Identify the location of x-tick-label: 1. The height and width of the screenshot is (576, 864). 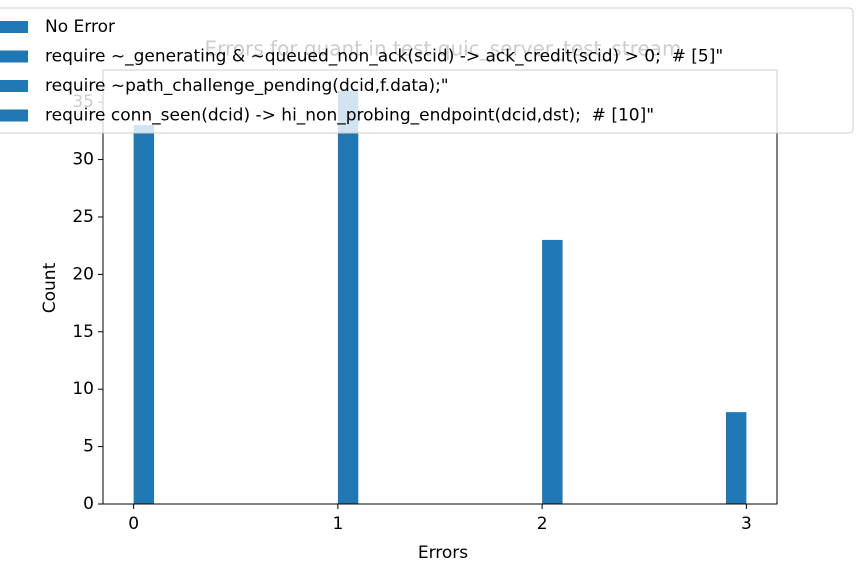
(337, 524).